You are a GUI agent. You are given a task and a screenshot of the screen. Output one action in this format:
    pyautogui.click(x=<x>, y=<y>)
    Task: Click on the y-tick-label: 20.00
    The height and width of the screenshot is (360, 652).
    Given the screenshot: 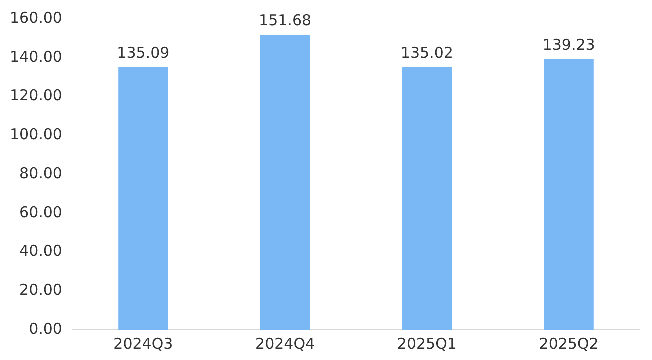 What is the action you would take?
    pyautogui.click(x=41, y=290)
    